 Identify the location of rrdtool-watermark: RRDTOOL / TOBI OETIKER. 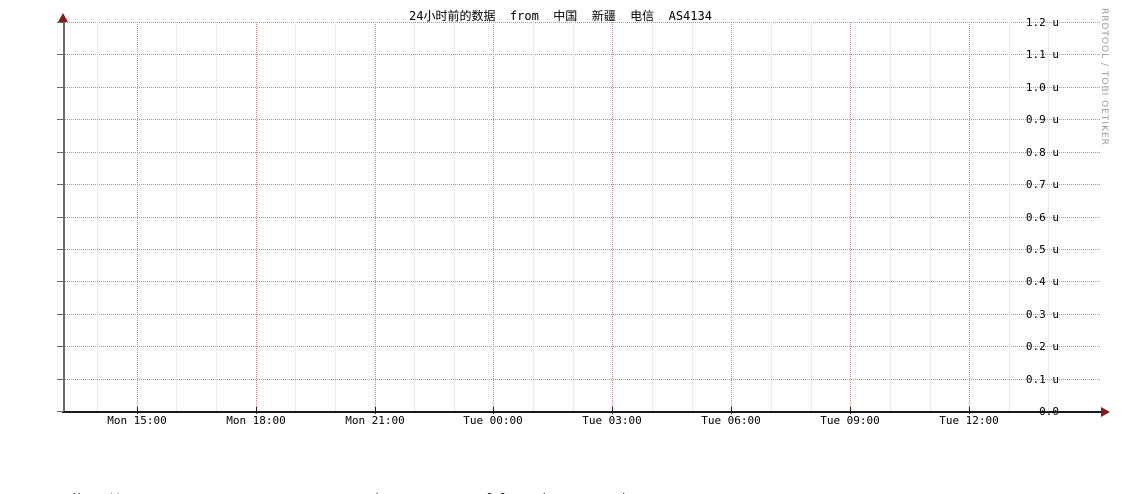
(1104, 77).